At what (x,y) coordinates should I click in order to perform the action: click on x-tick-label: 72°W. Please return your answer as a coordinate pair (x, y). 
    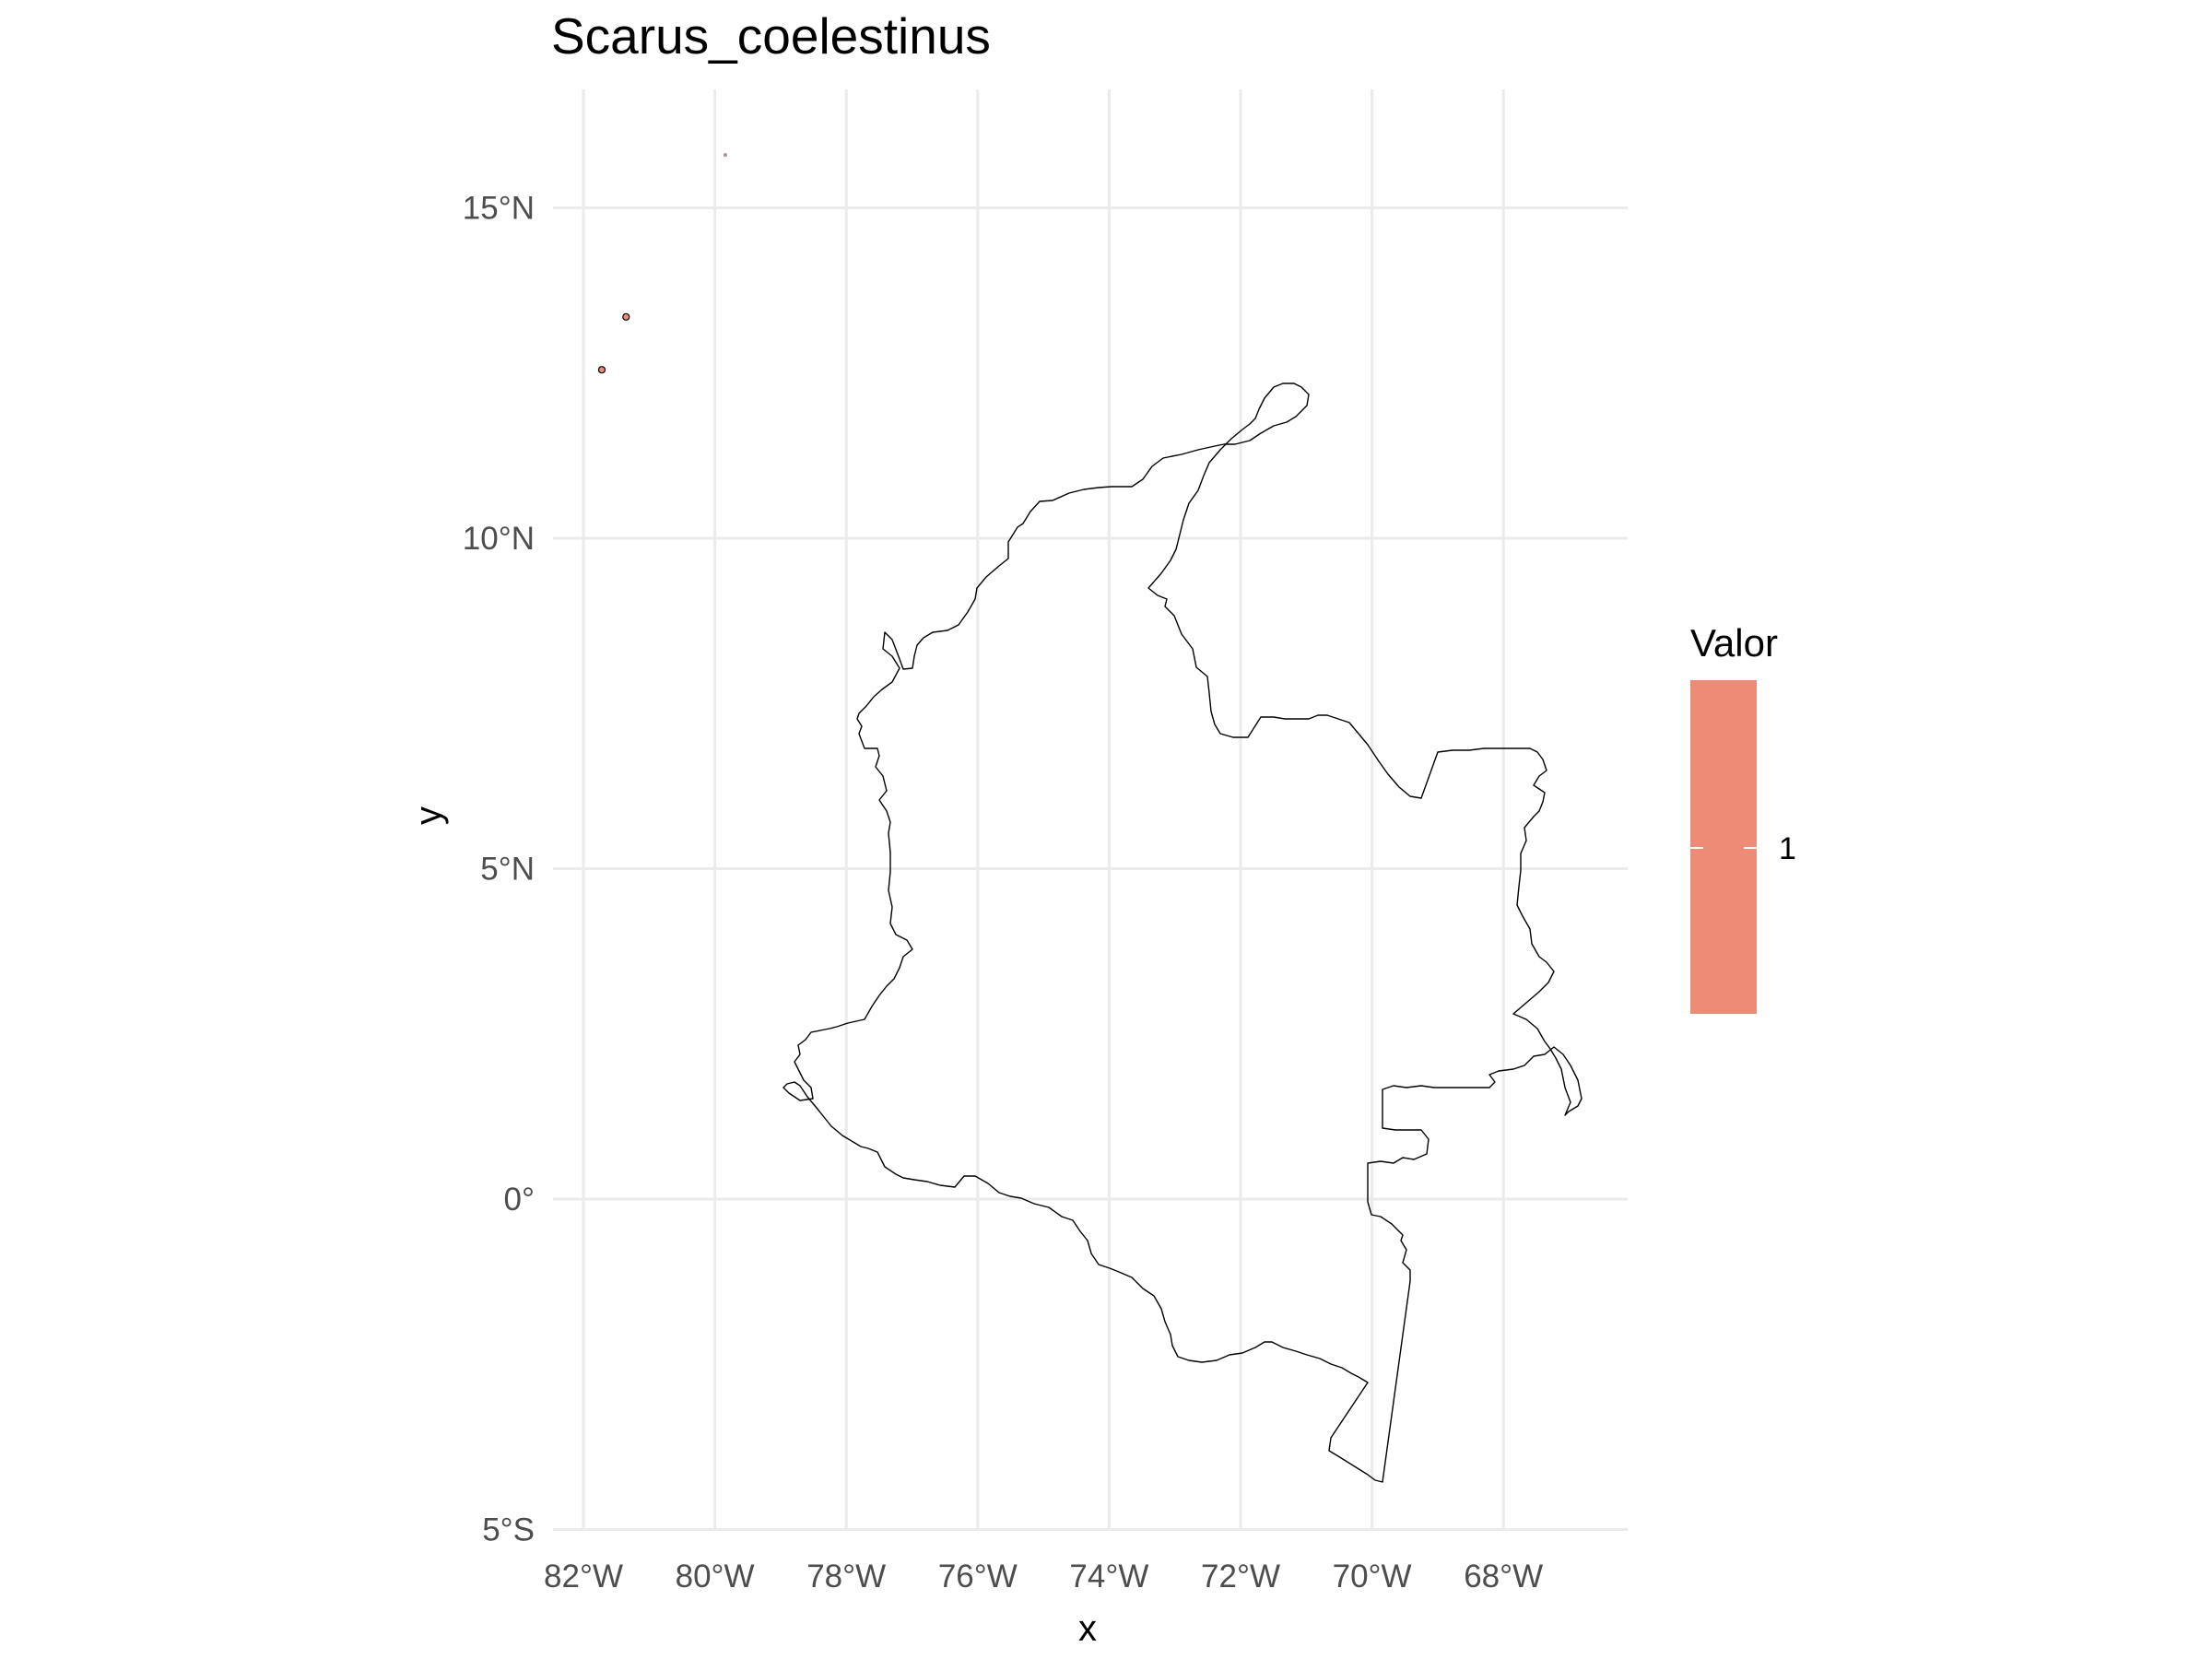
    Looking at the image, I should click on (1240, 1576).